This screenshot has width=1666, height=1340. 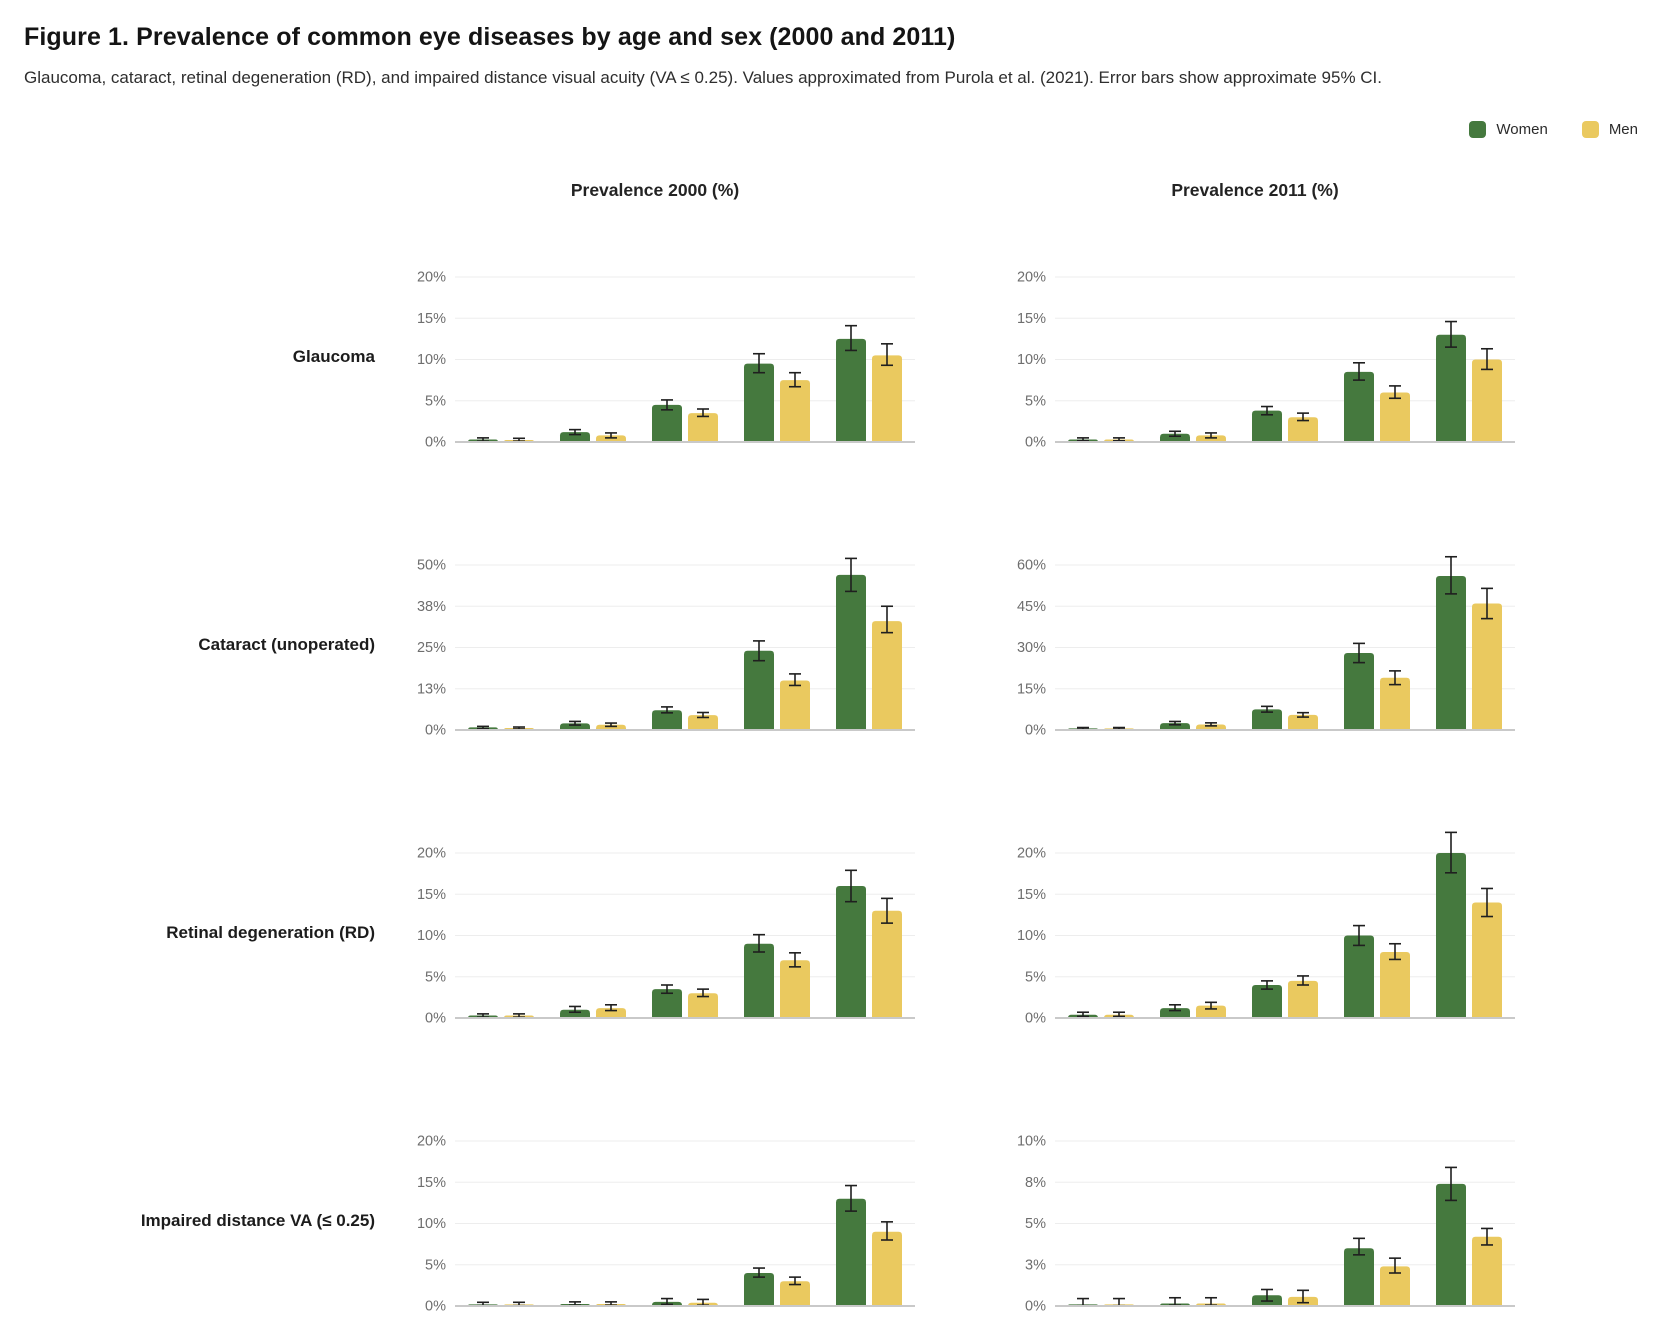 I want to click on svg-text: 8%, so click(x=1035, y=1183).